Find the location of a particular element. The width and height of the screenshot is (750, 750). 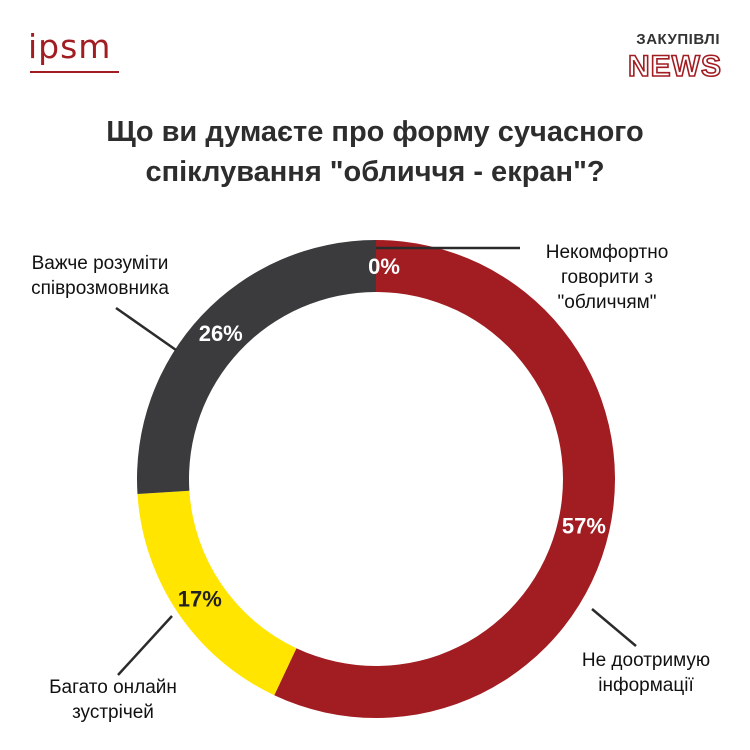

value-label-ne-dootrymuyu: 57% is located at coordinates (584, 525).